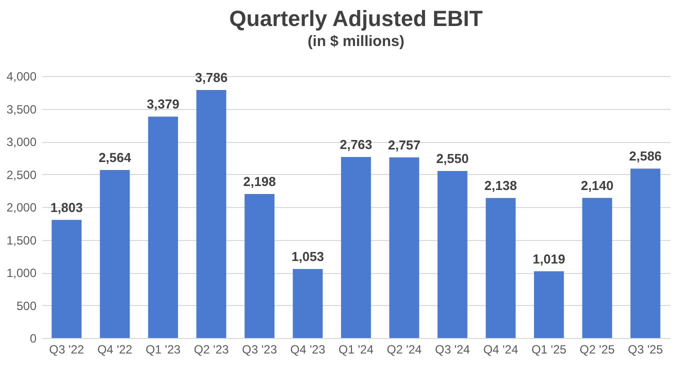 Image resolution: width=687 pixels, height=372 pixels. I want to click on x-tick-label: Q4 '23, so click(308, 349).